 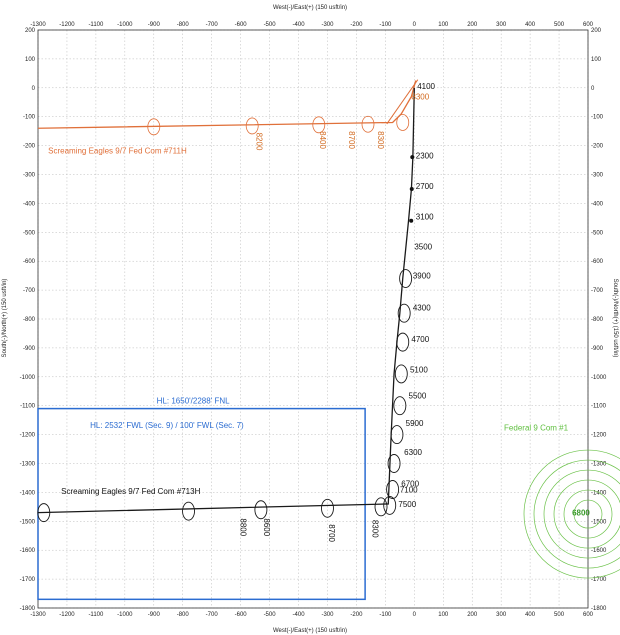 I want to click on tick-label-y-left: -1000, so click(x=28, y=378).